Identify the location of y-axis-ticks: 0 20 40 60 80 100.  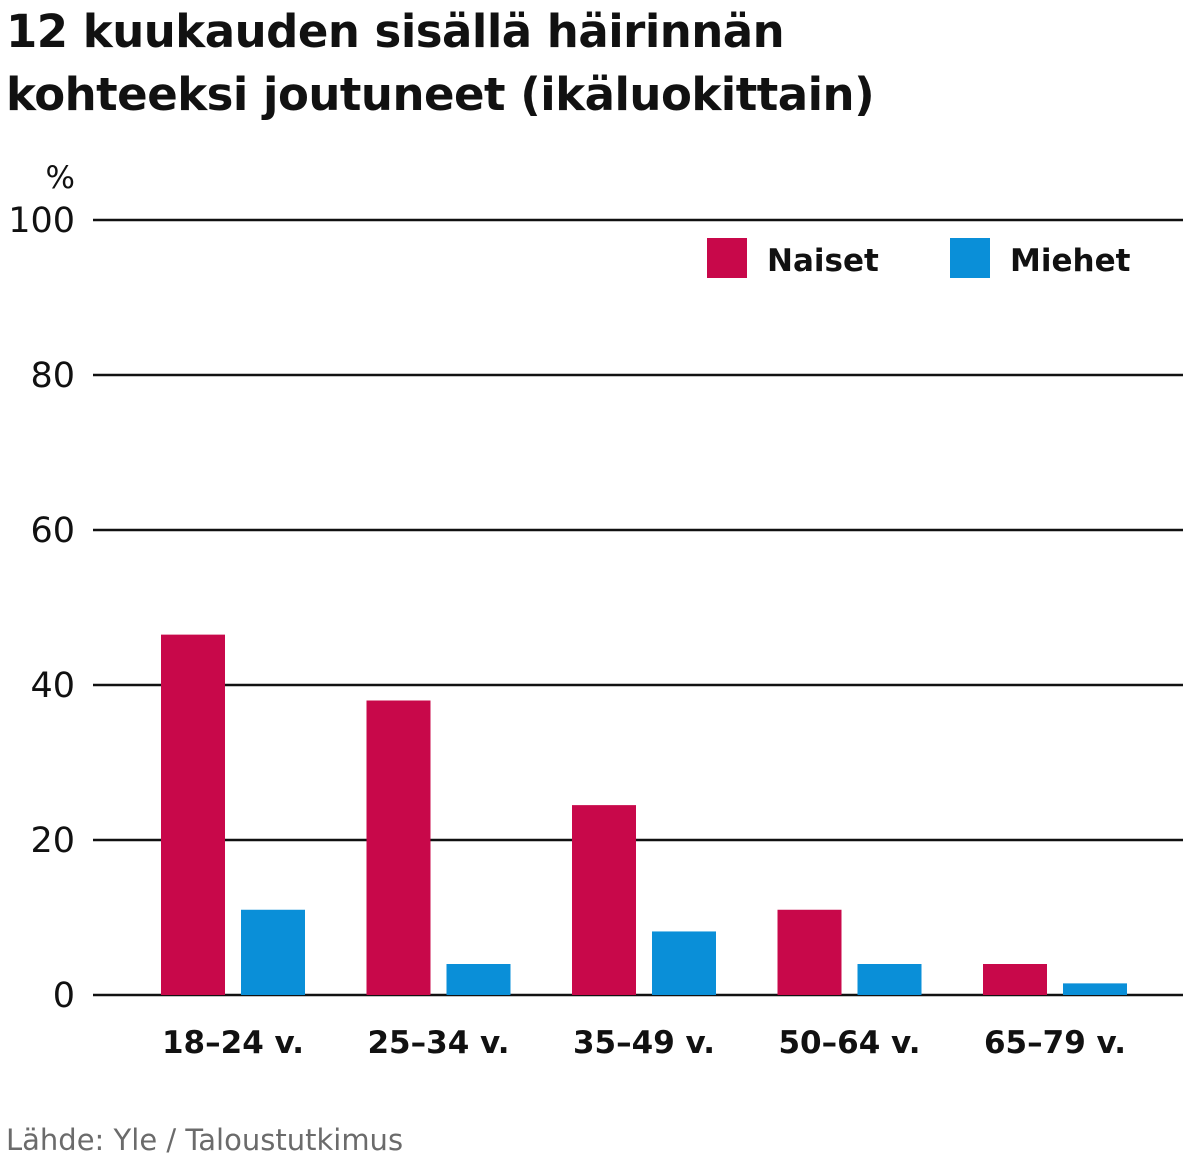
(41, 608).